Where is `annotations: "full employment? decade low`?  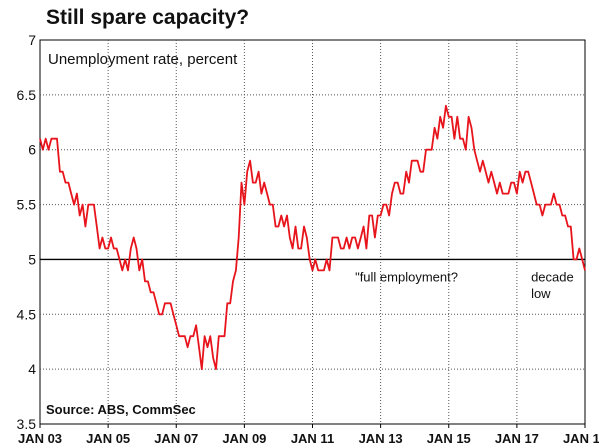
annotations: "full employment? decade low is located at coordinates (464, 284).